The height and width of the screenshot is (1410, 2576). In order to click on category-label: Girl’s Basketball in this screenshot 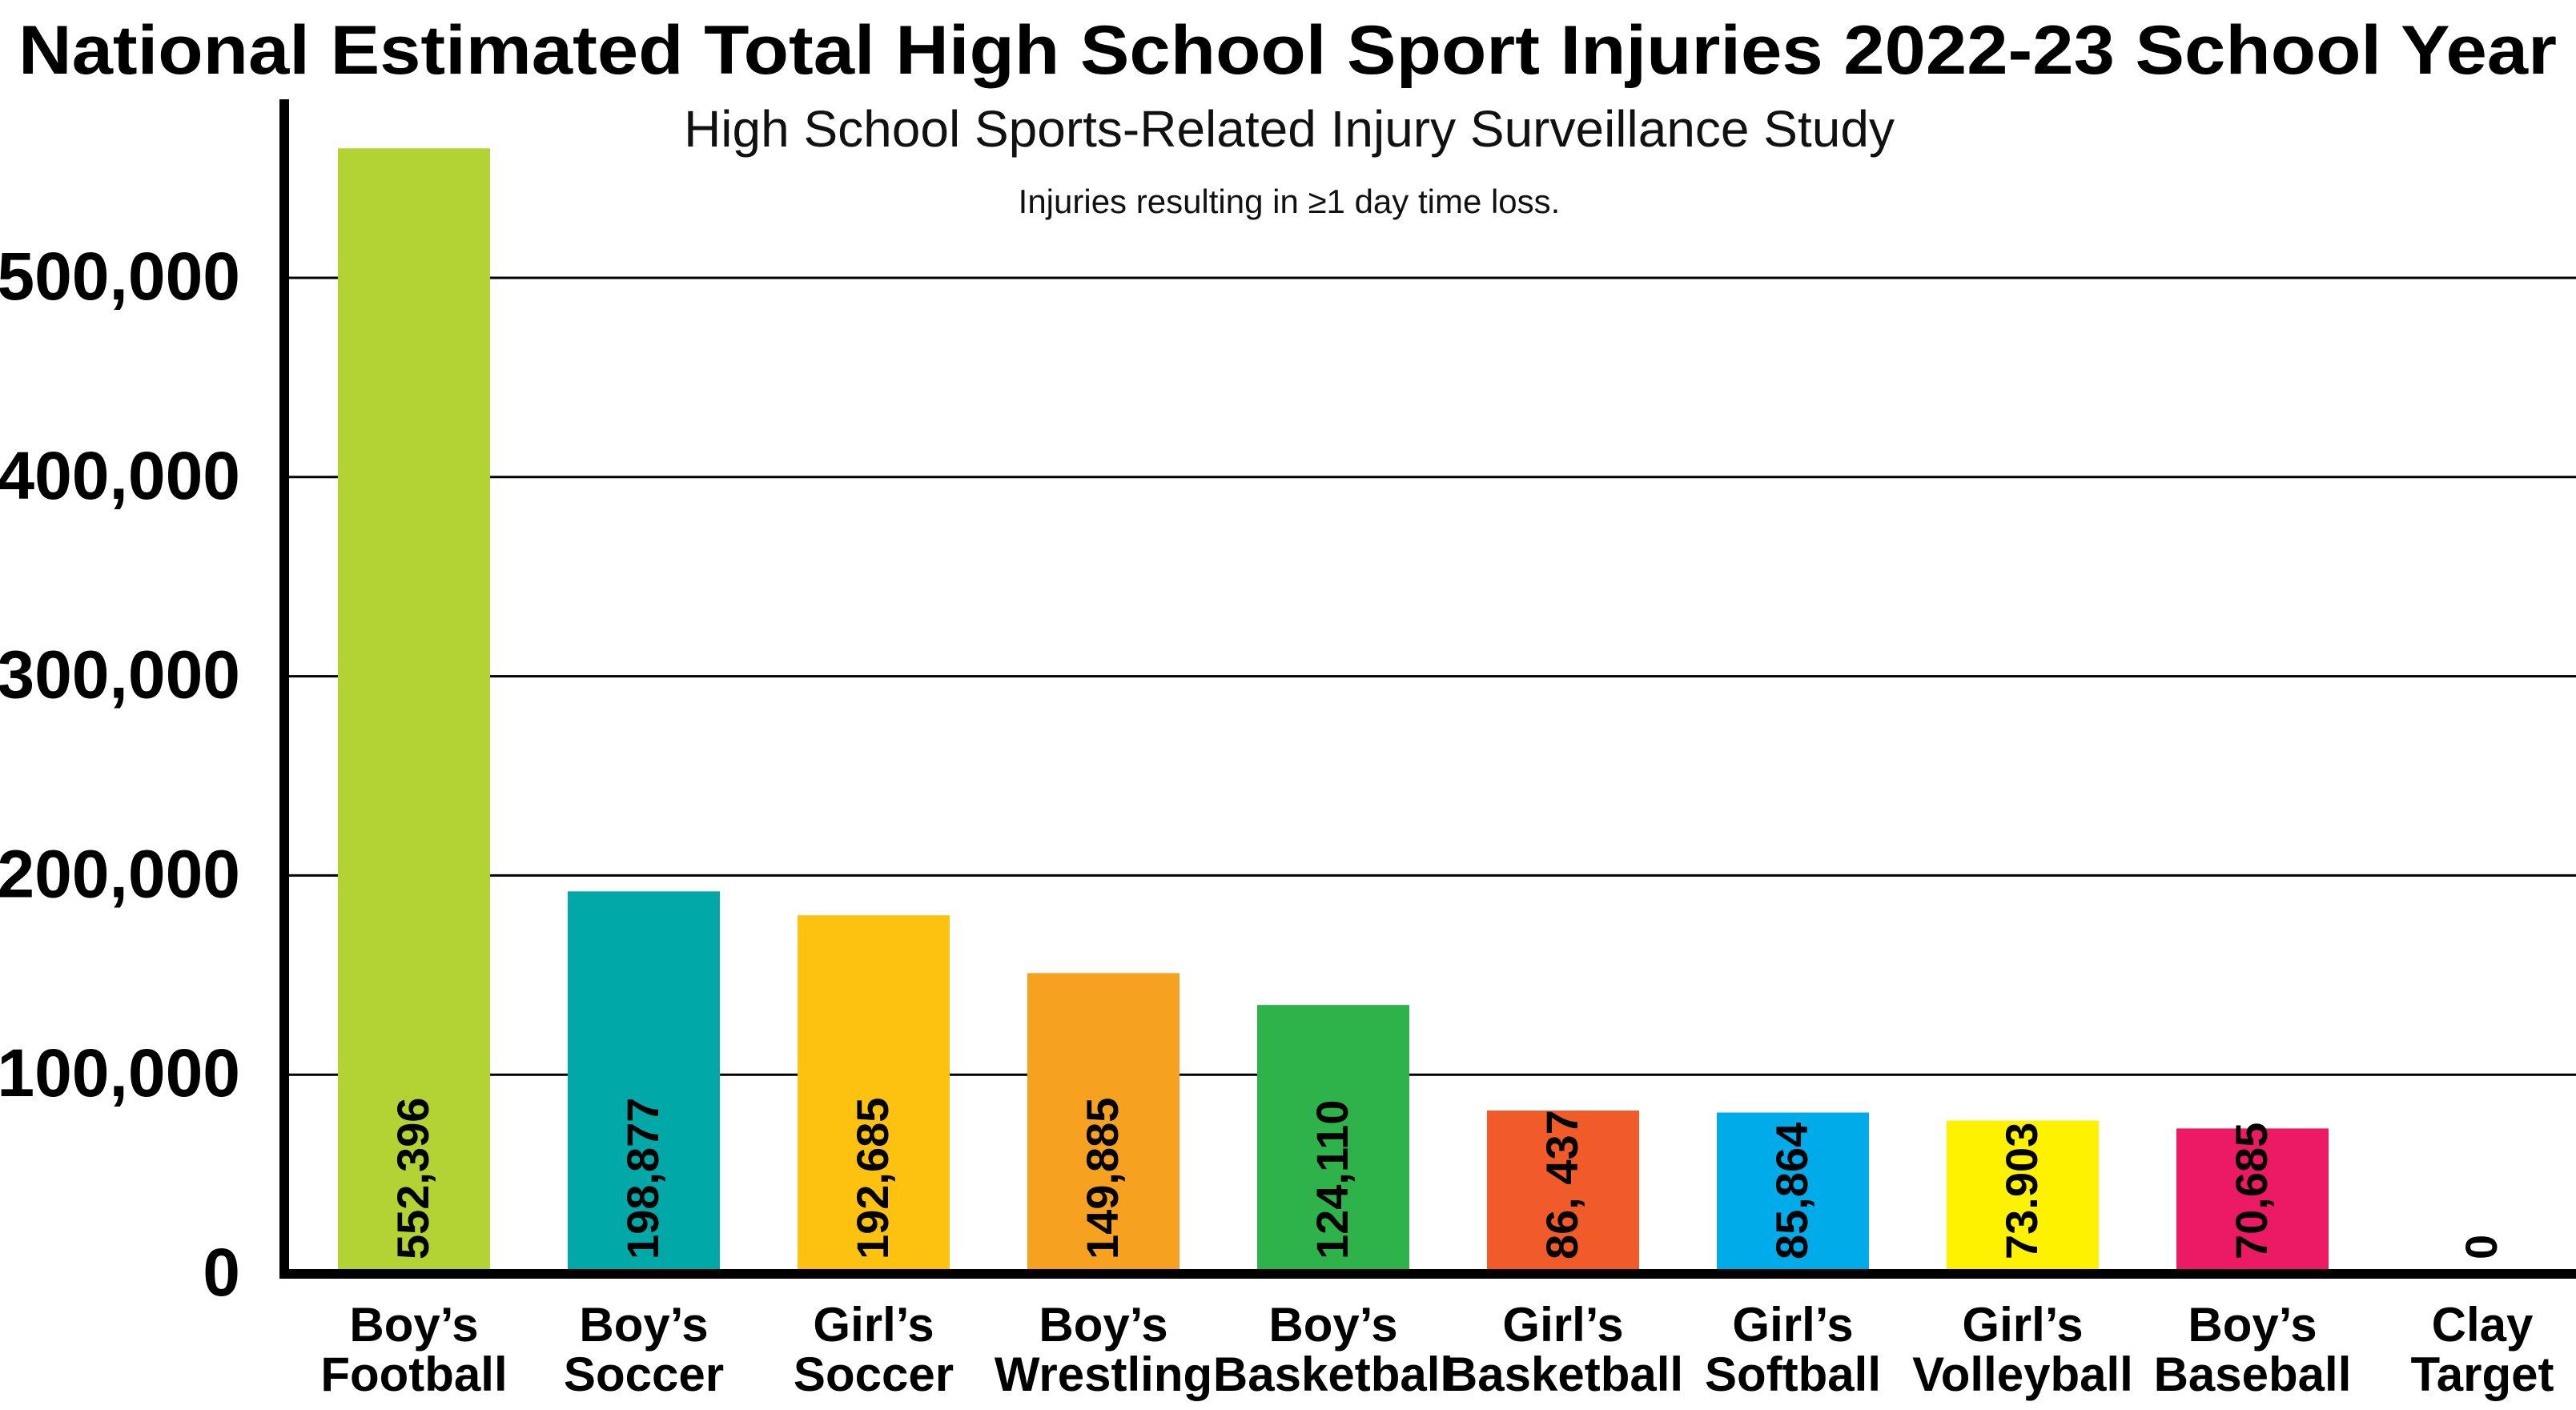, I will do `click(1563, 1349)`.